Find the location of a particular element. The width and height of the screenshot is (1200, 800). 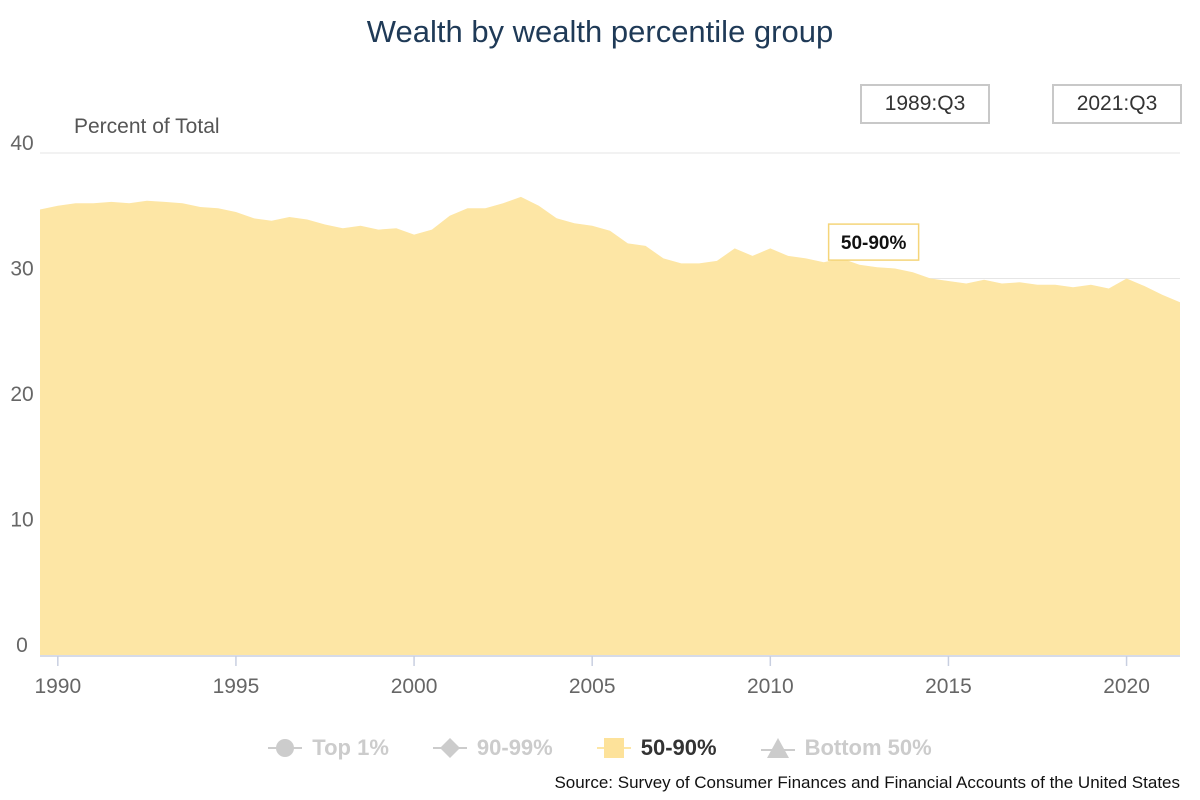

x-tick-label: 2020 is located at coordinates (1126, 686).